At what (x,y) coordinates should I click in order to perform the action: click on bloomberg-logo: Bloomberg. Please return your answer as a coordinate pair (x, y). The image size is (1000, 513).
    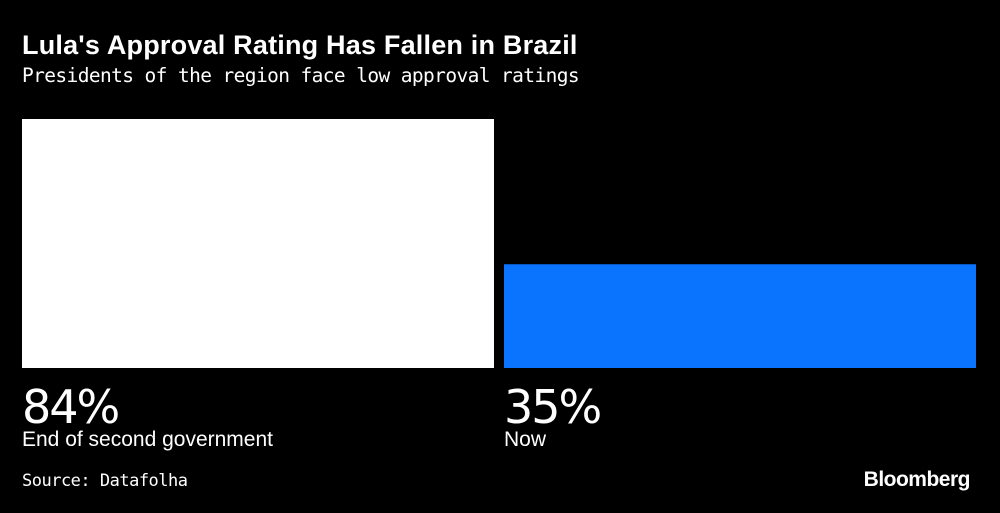
    Looking at the image, I should click on (917, 479).